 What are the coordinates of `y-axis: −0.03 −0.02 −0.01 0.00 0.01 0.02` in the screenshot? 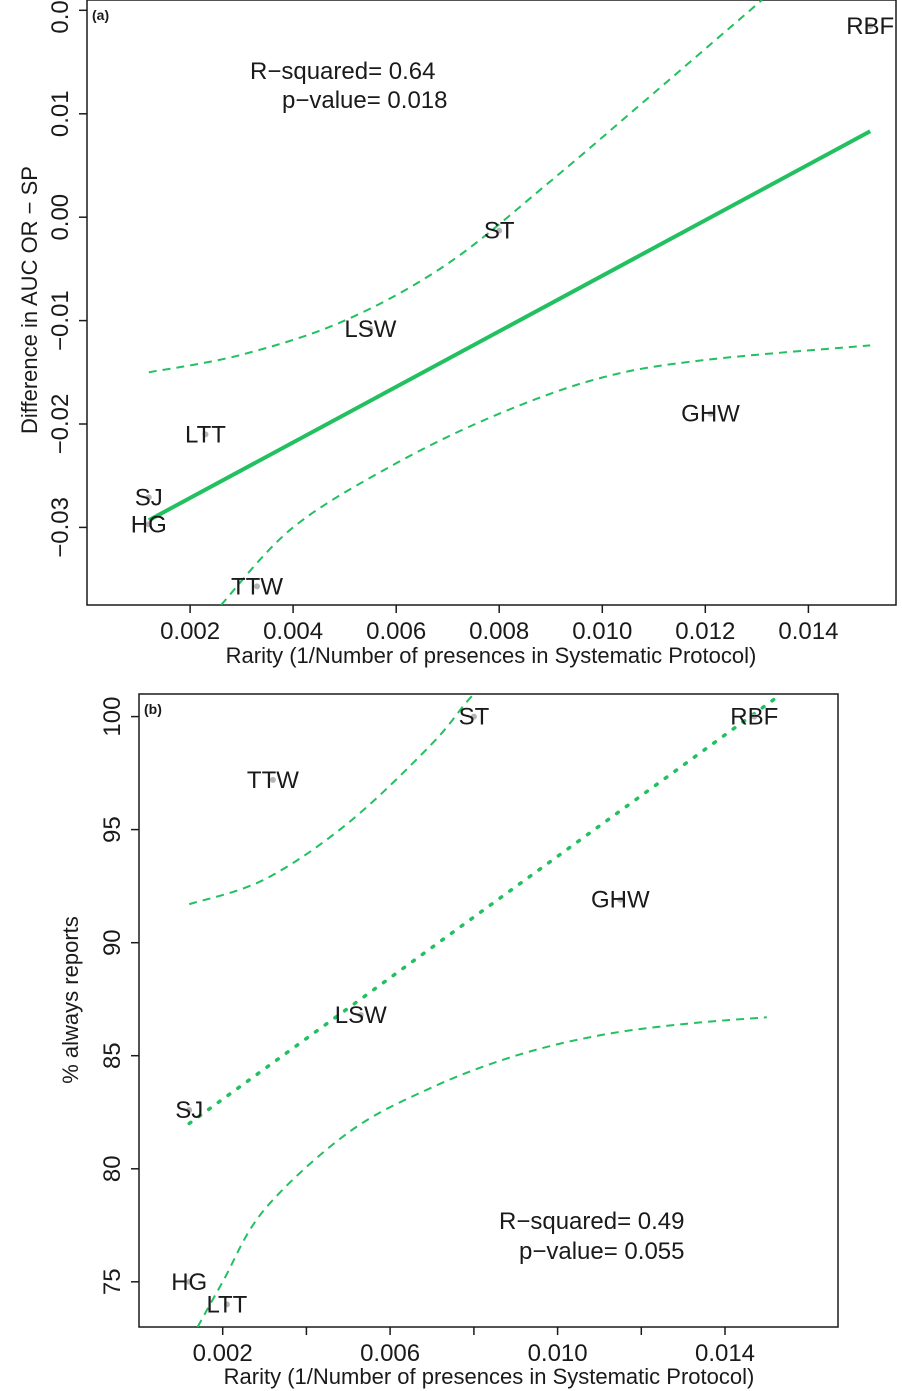 It's located at (67, 279).